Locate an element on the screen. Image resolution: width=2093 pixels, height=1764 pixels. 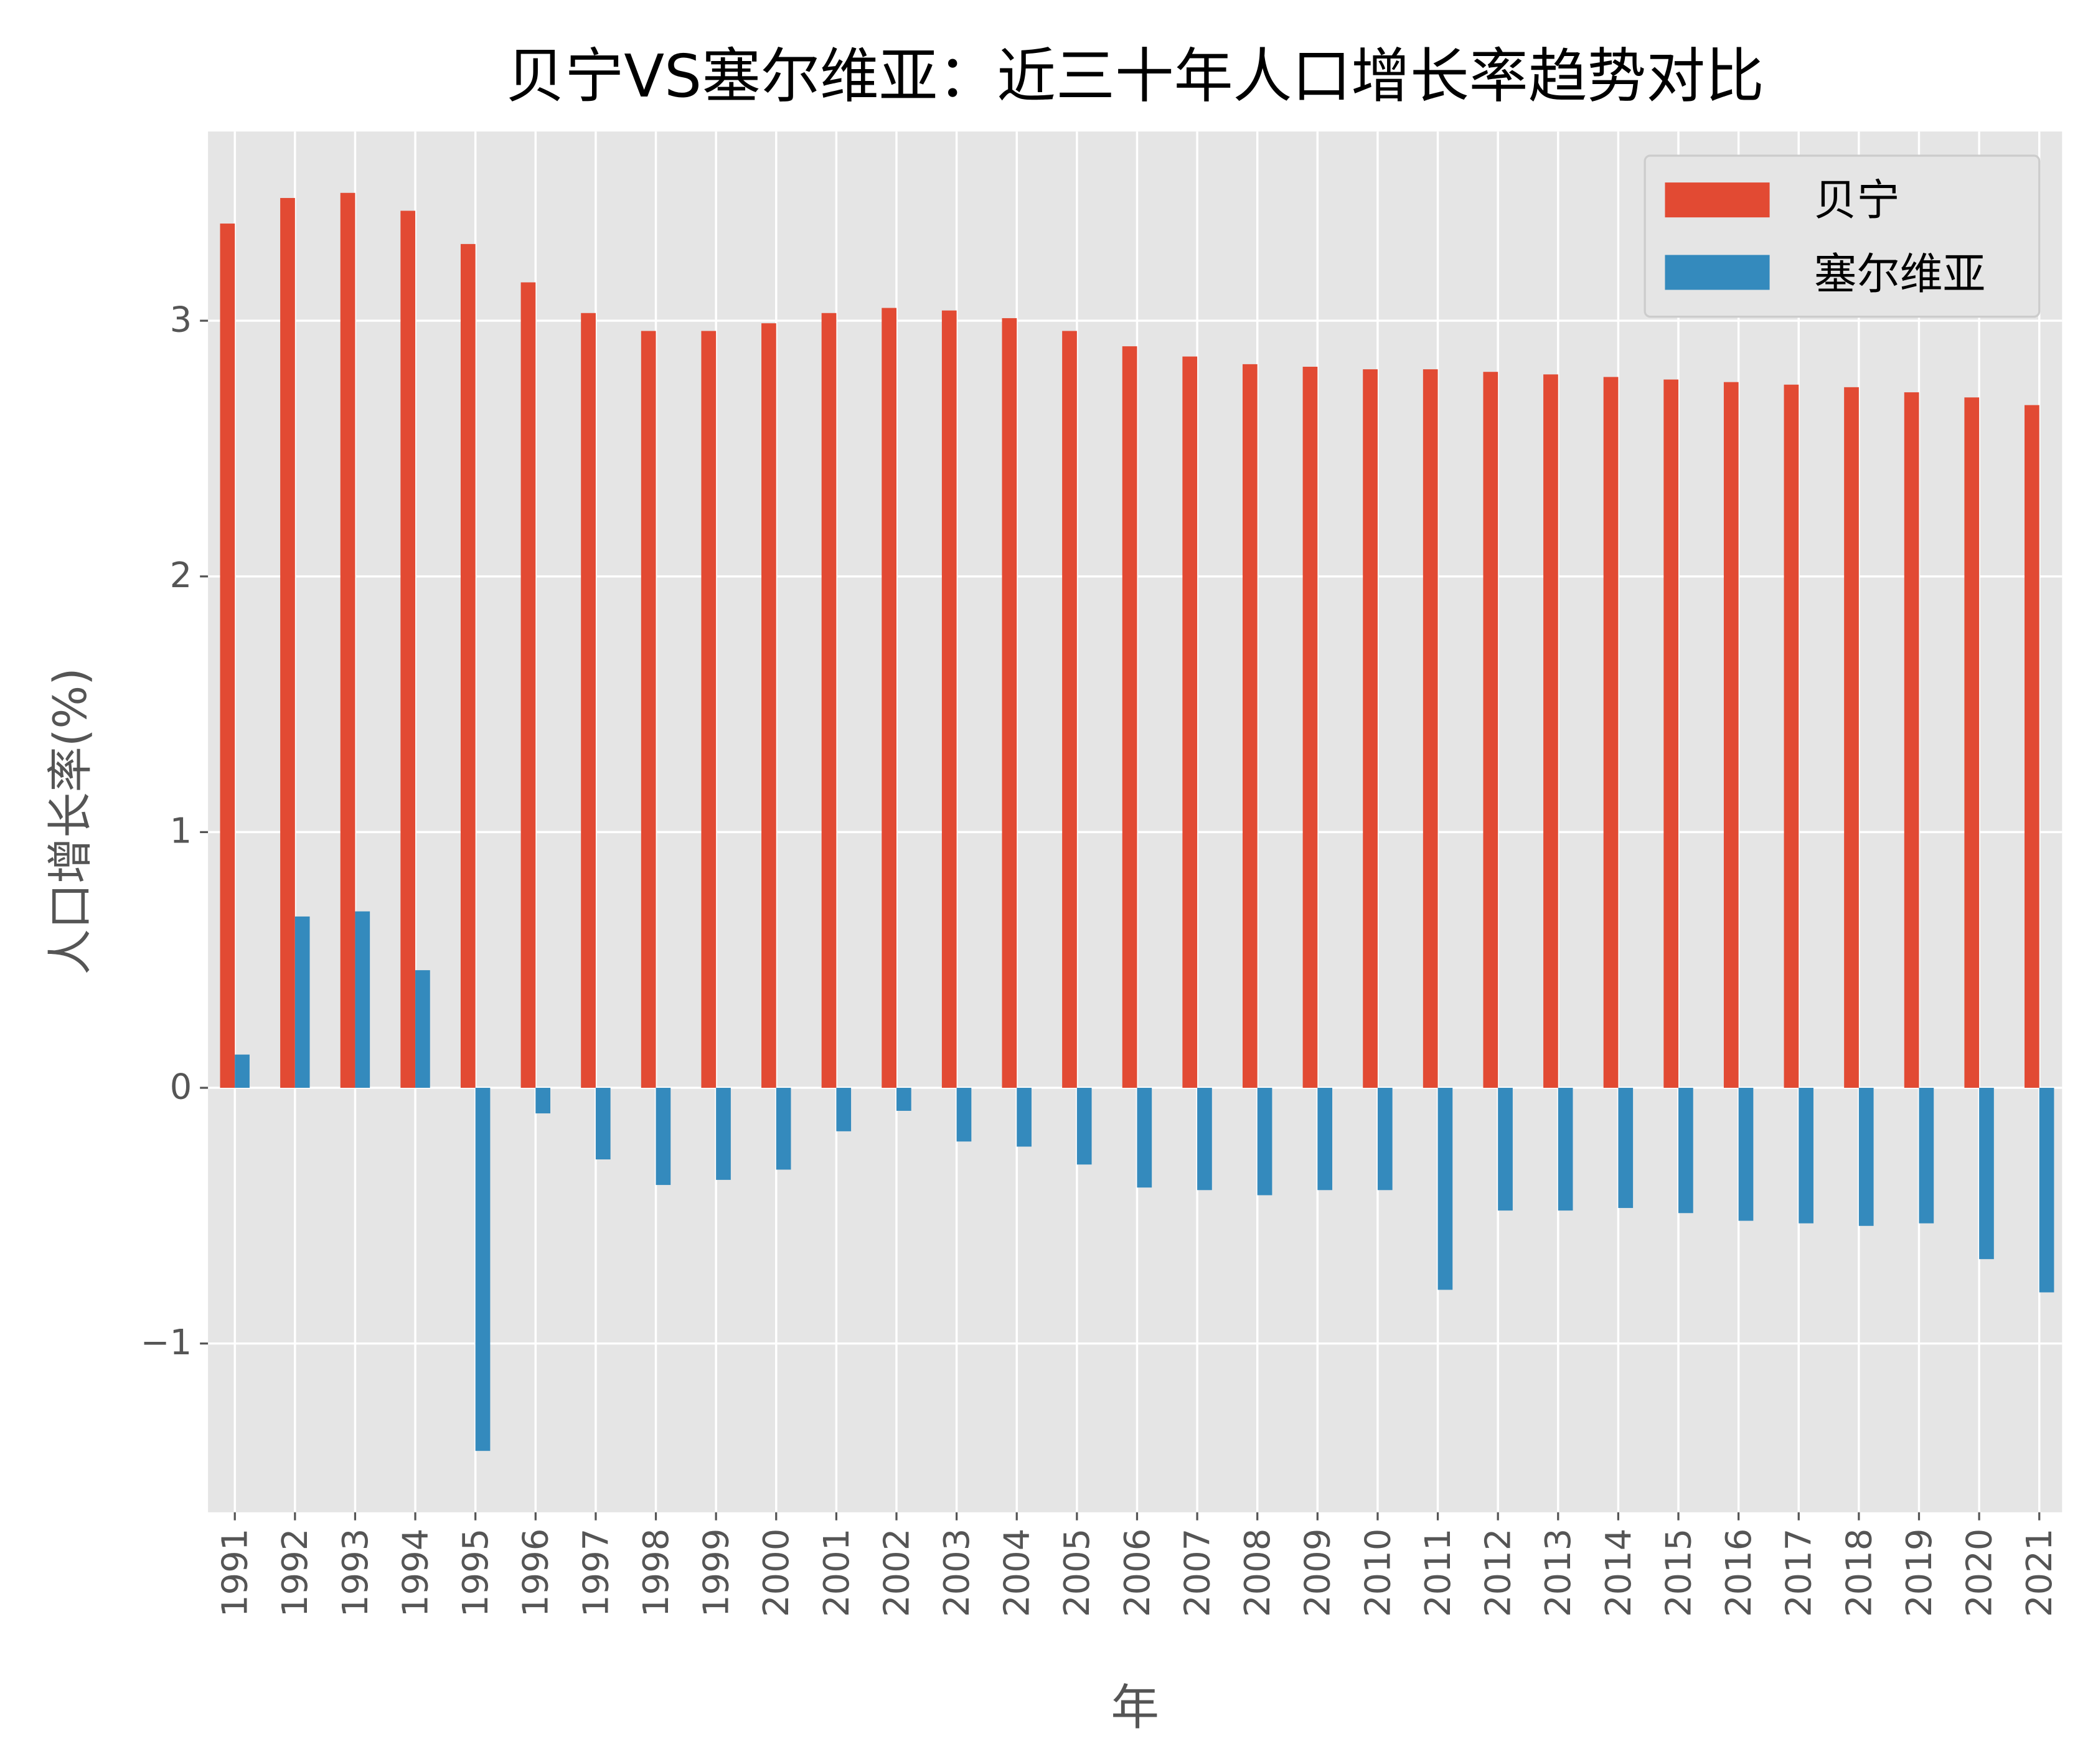
bar-benin-2001 is located at coordinates (829, 701).